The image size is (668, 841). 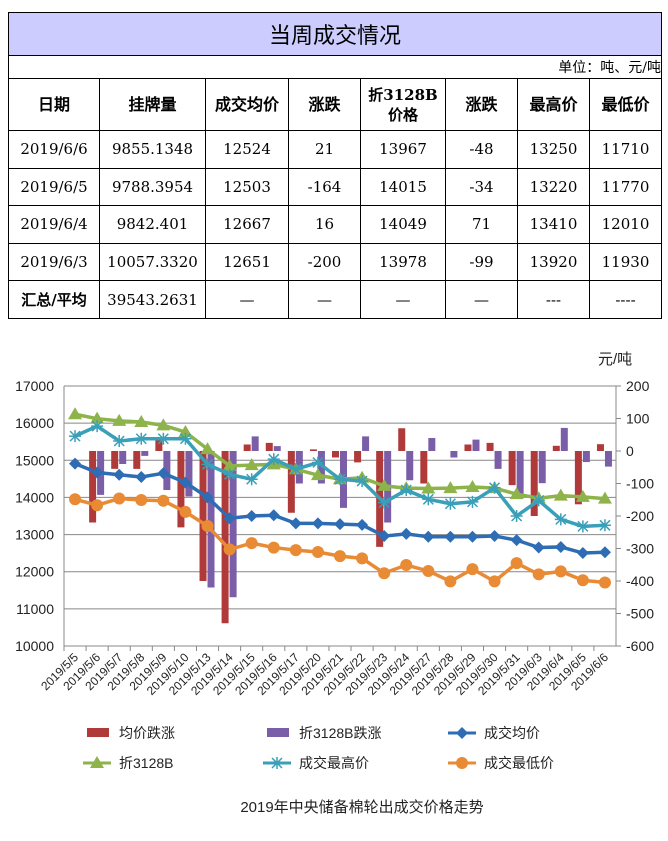 I want to click on table-cell: 2019/6/5, so click(x=54, y=187).